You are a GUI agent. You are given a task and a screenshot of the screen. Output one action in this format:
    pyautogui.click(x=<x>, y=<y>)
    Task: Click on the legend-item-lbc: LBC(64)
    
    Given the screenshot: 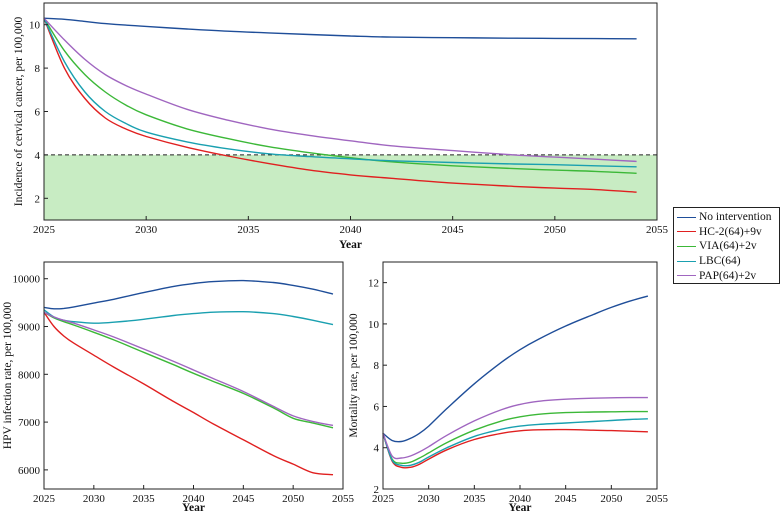 What is the action you would take?
    pyautogui.click(x=728, y=261)
    